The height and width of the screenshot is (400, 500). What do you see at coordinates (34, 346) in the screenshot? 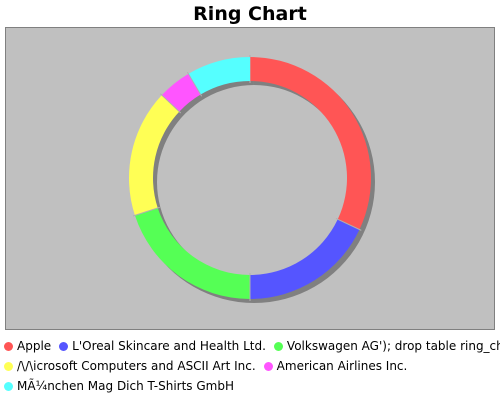
I see `legend-label: Apple` at bounding box center [34, 346].